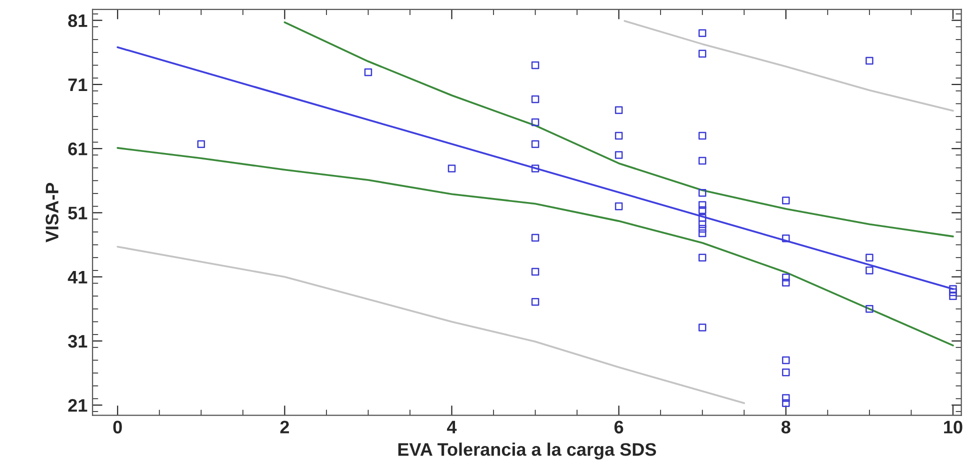  Describe the element at coordinates (452, 427) in the screenshot. I see `x-tick-label: 4` at that location.